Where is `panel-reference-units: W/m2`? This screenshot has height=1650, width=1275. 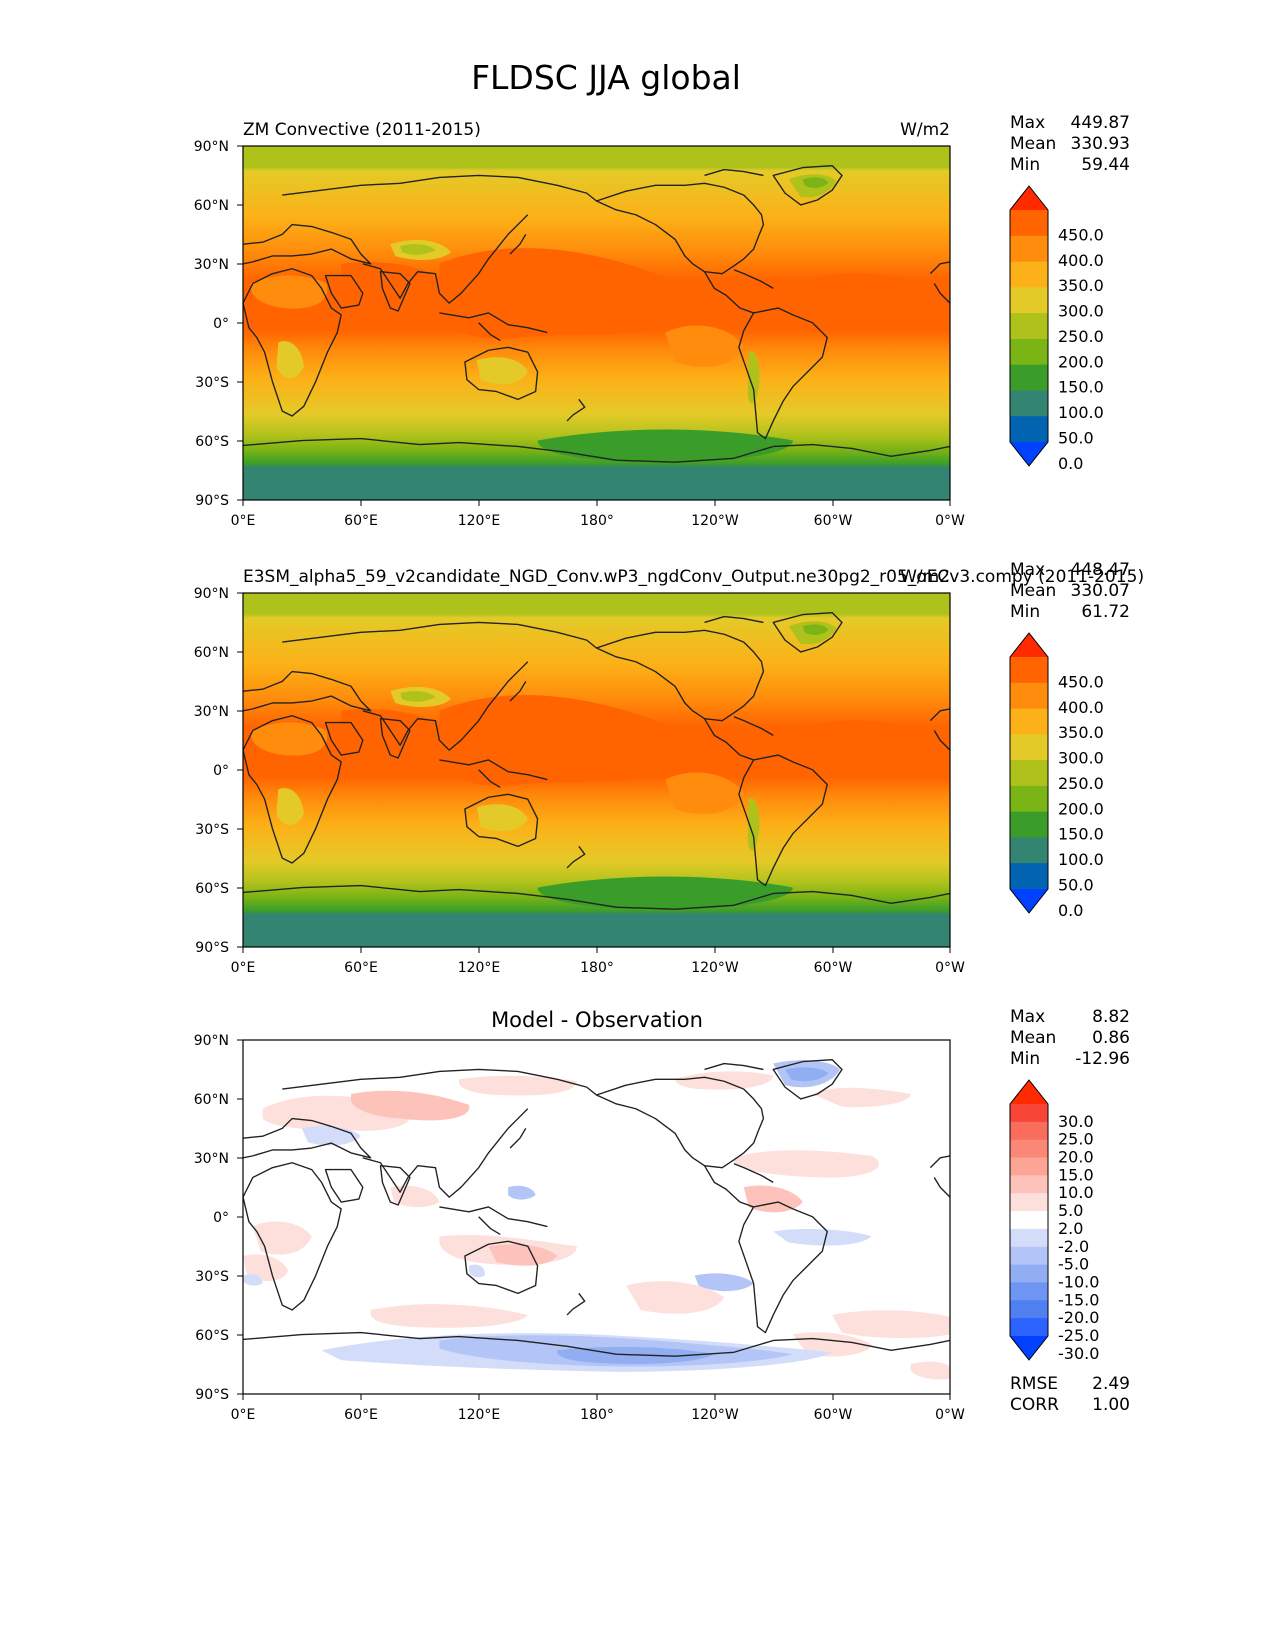
panel-reference-units: W/m2 is located at coordinates (925, 577).